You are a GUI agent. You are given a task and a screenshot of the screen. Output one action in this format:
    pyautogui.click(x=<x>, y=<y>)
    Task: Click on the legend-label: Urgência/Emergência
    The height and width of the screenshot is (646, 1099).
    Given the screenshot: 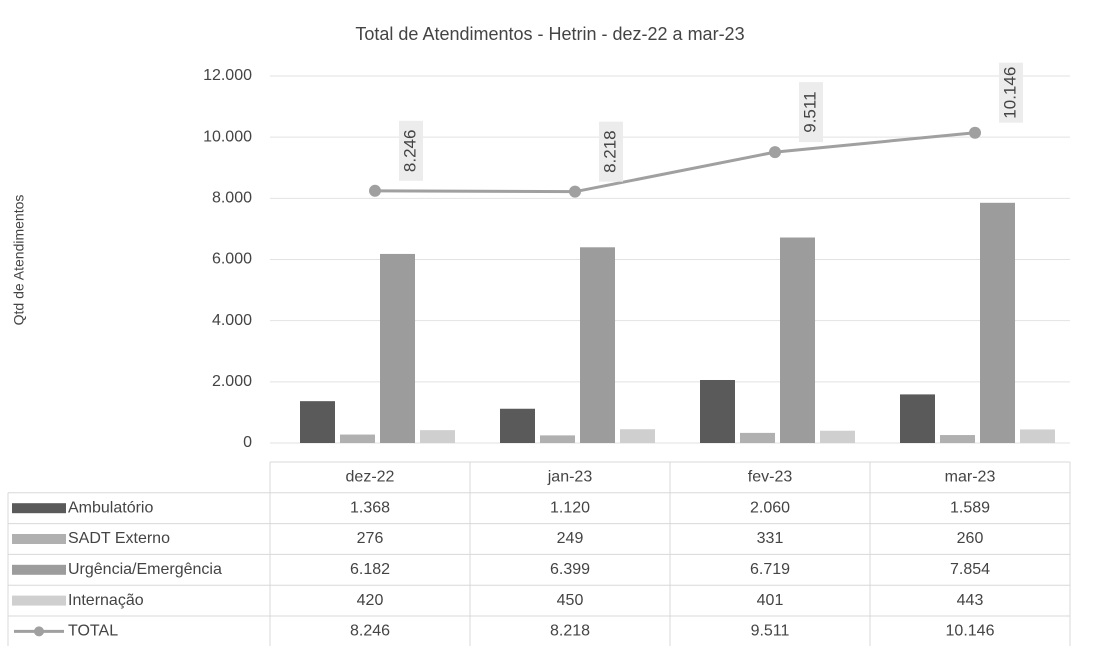 What is the action you would take?
    pyautogui.click(x=145, y=569)
    